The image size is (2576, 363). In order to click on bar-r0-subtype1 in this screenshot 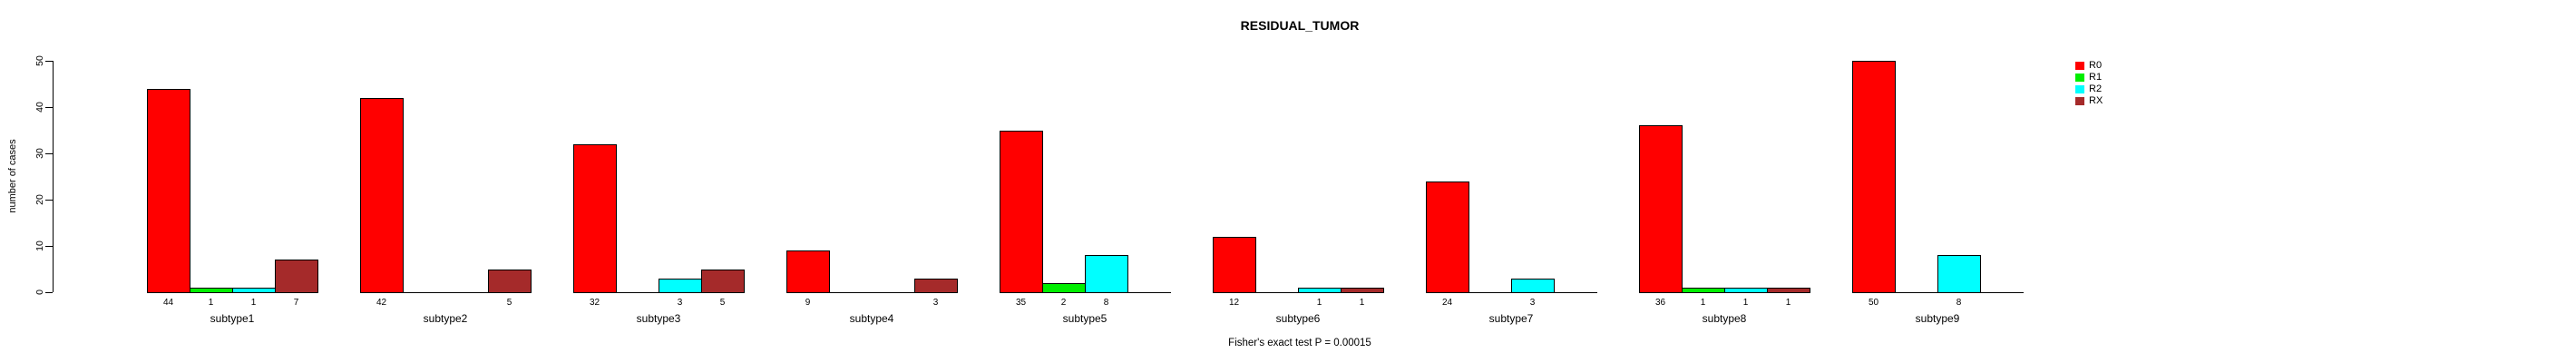, I will do `click(168, 190)`.